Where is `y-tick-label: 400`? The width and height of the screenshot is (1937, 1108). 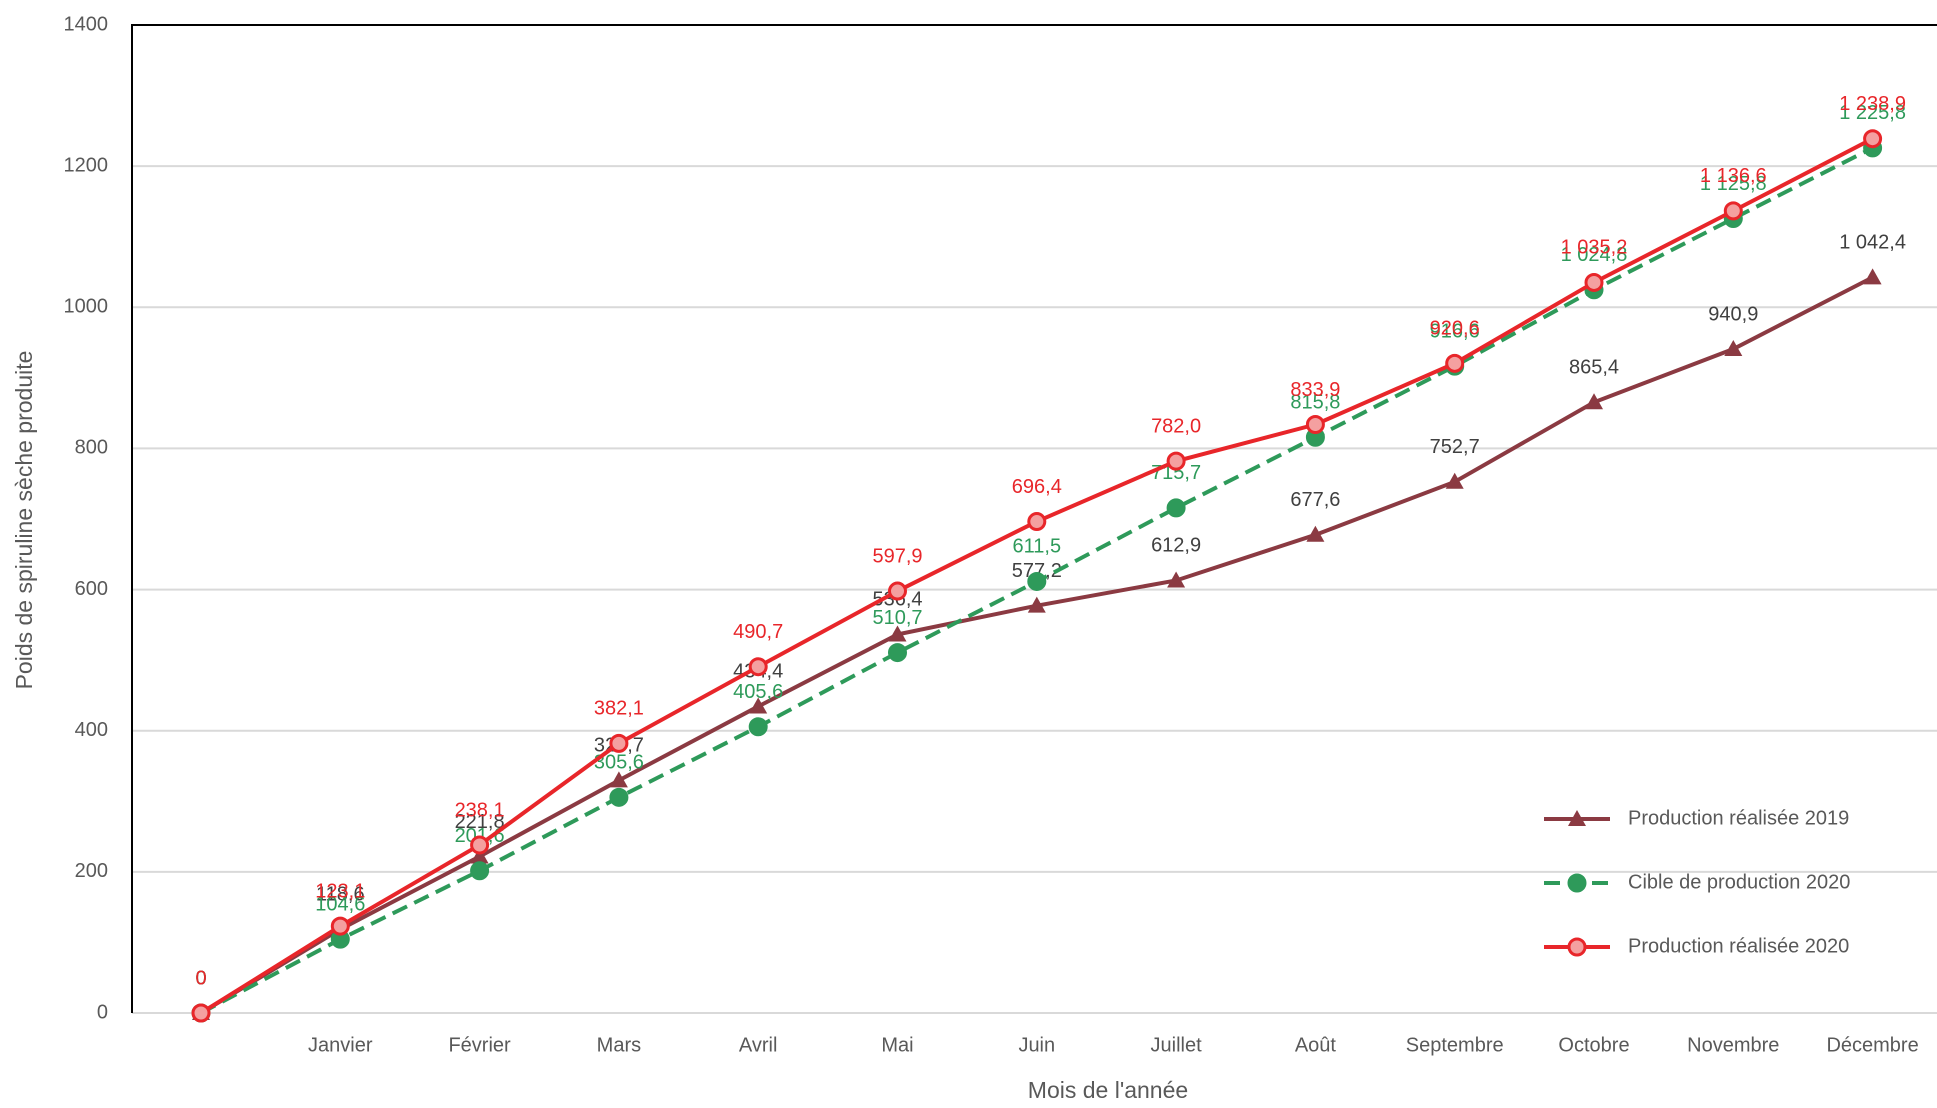
y-tick-label: 400 is located at coordinates (91, 730).